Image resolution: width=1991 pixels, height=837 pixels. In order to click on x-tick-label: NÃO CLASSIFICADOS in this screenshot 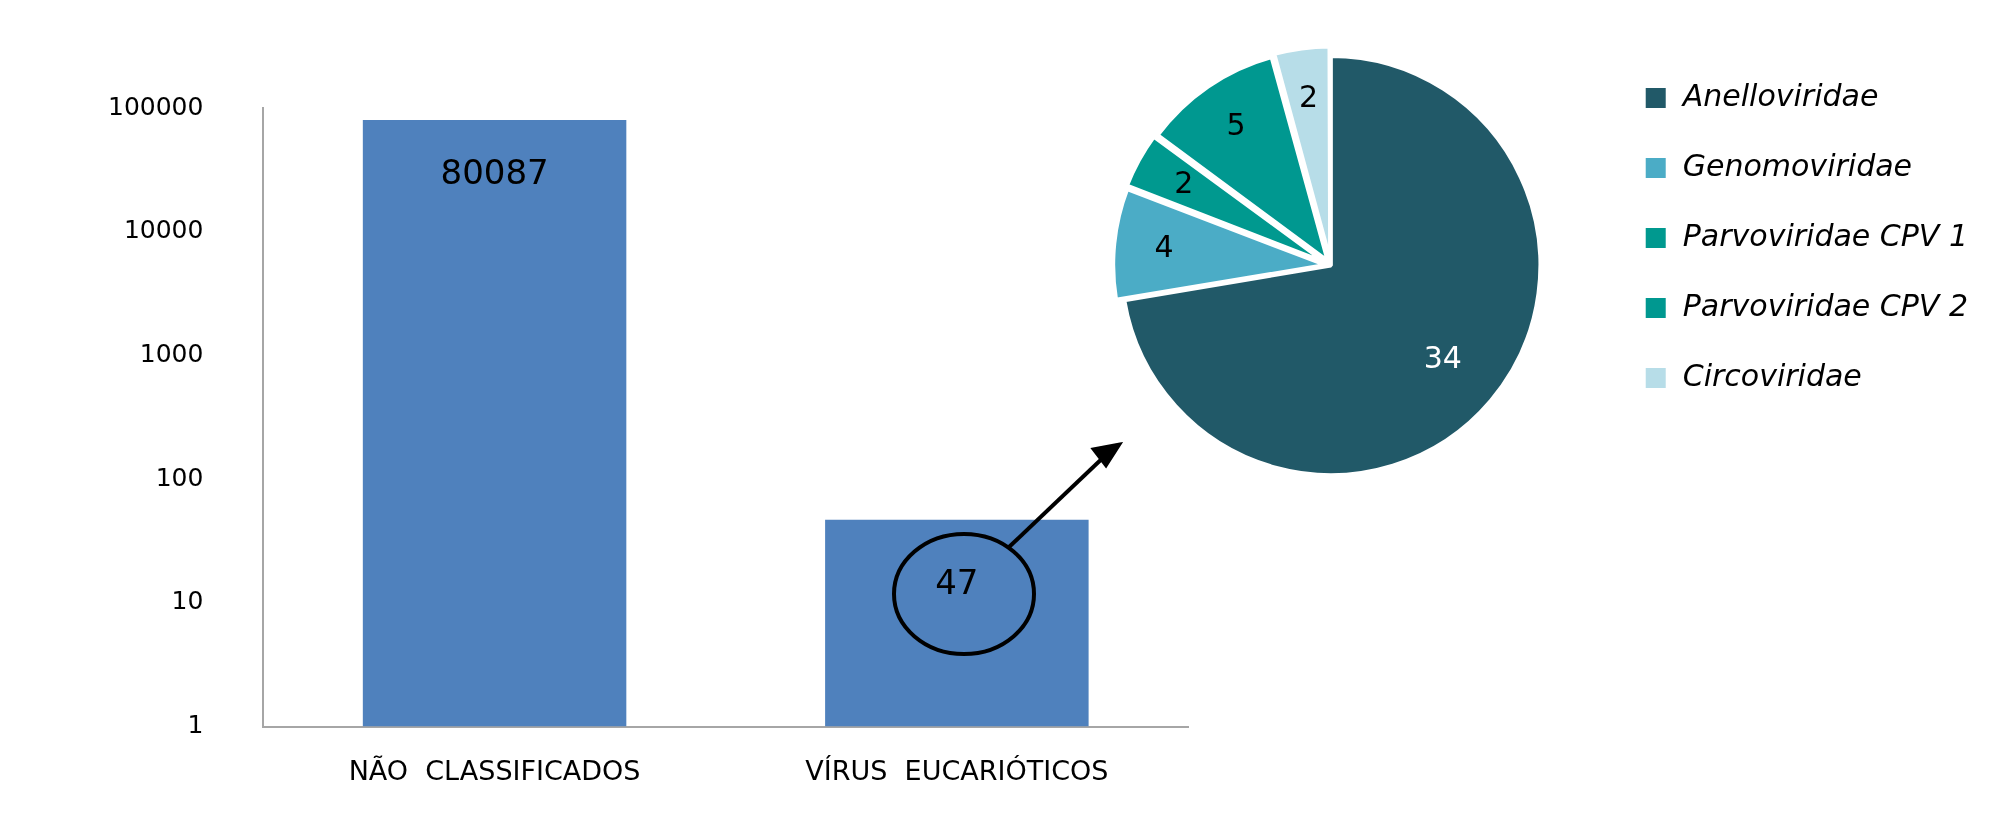, I will do `click(494, 770)`.